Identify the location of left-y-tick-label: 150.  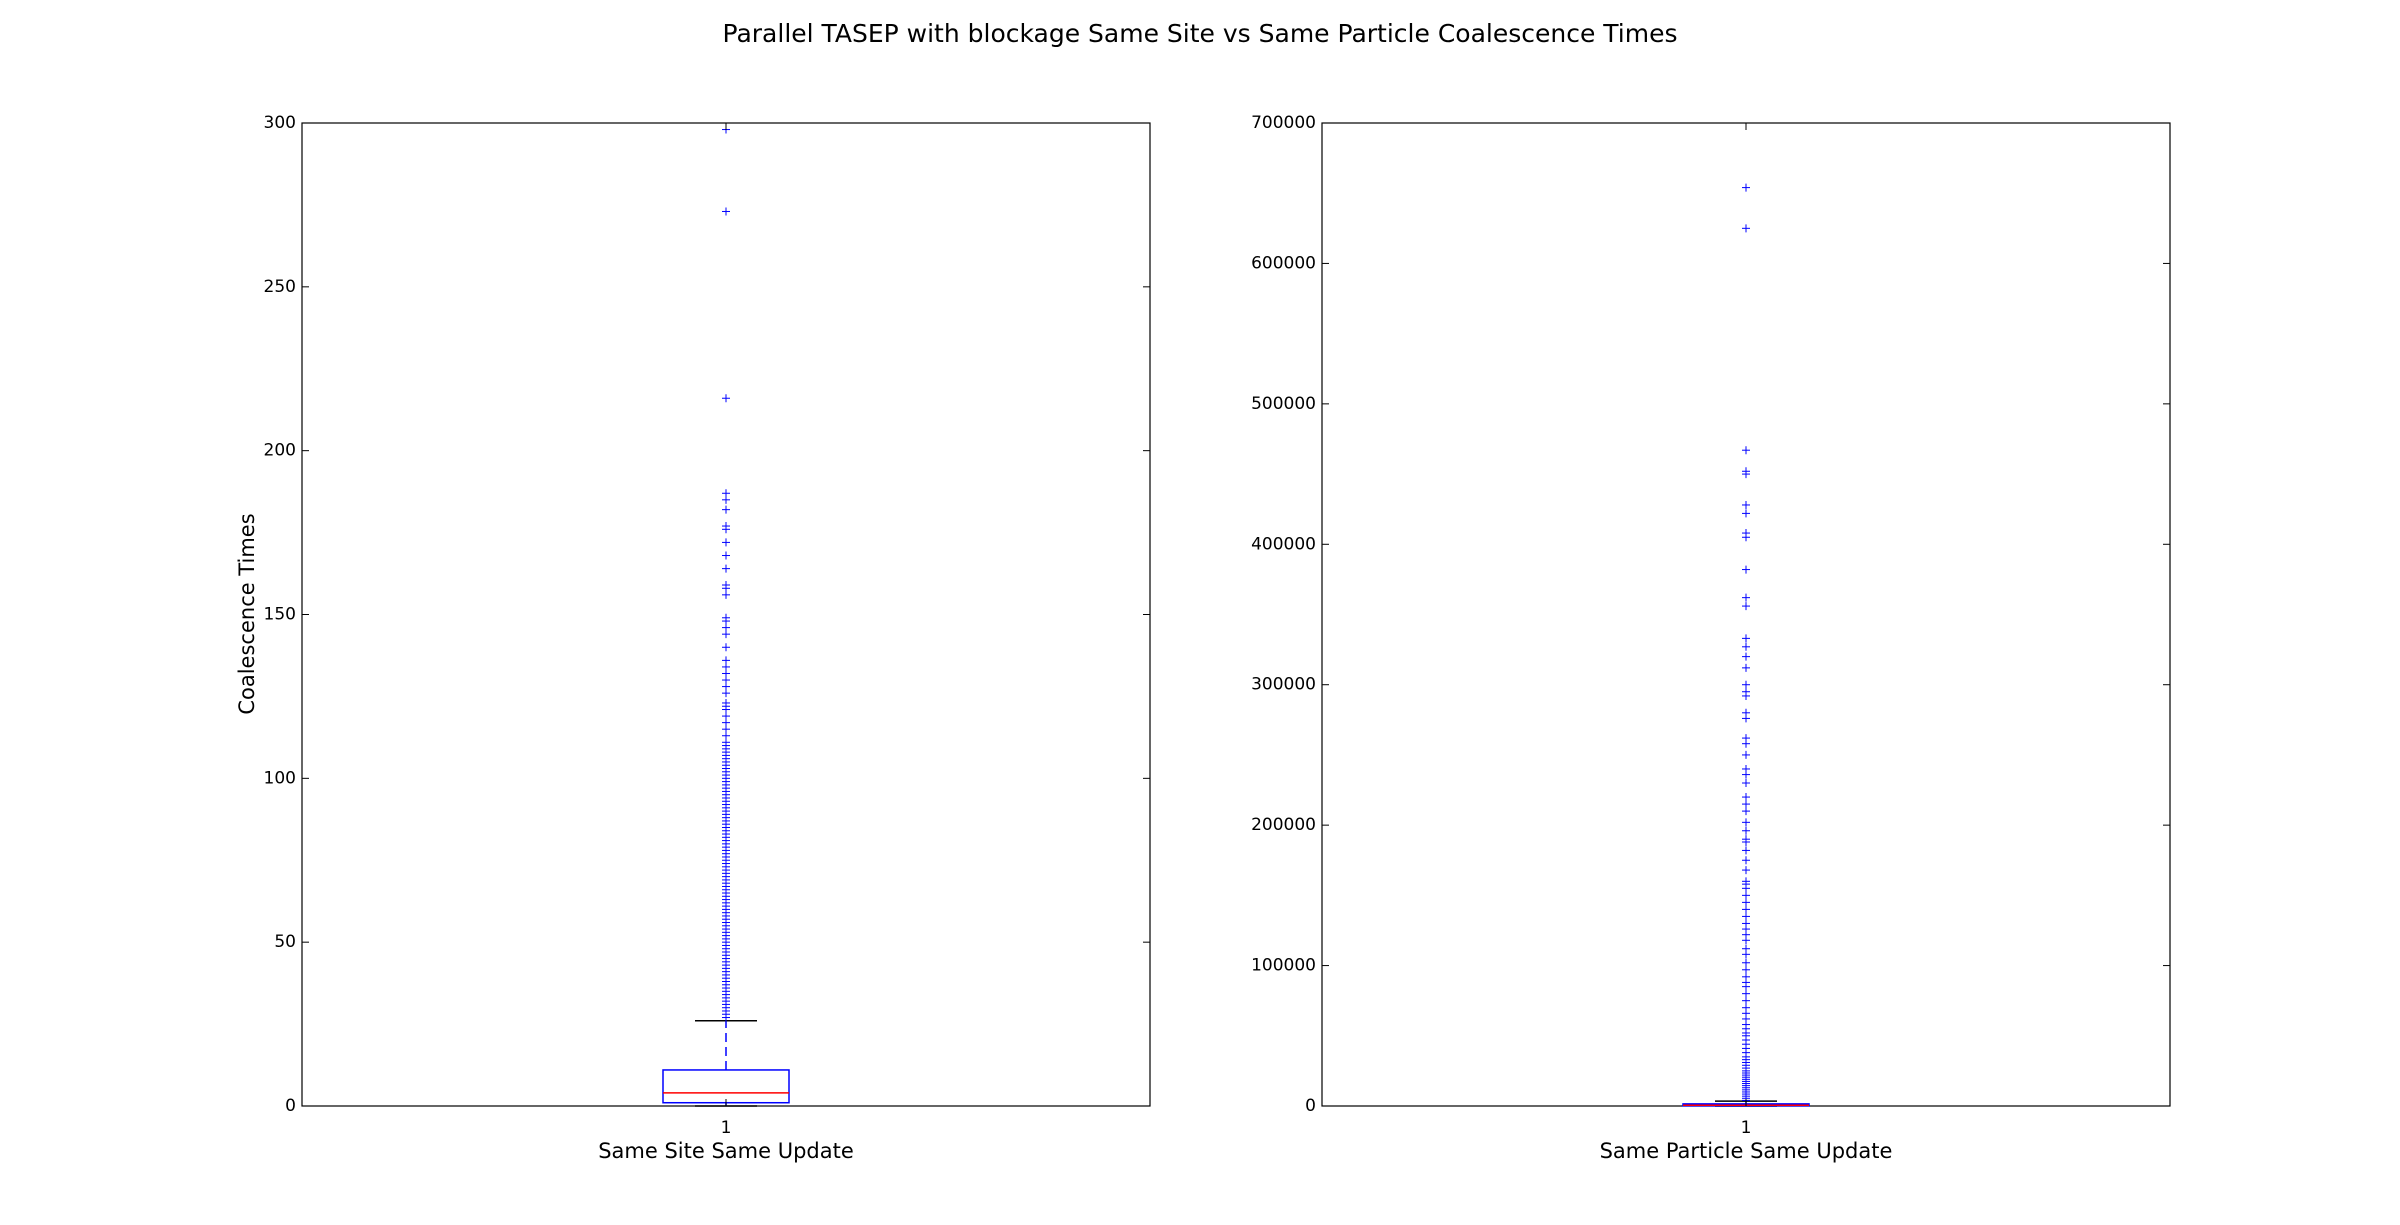
(280, 615).